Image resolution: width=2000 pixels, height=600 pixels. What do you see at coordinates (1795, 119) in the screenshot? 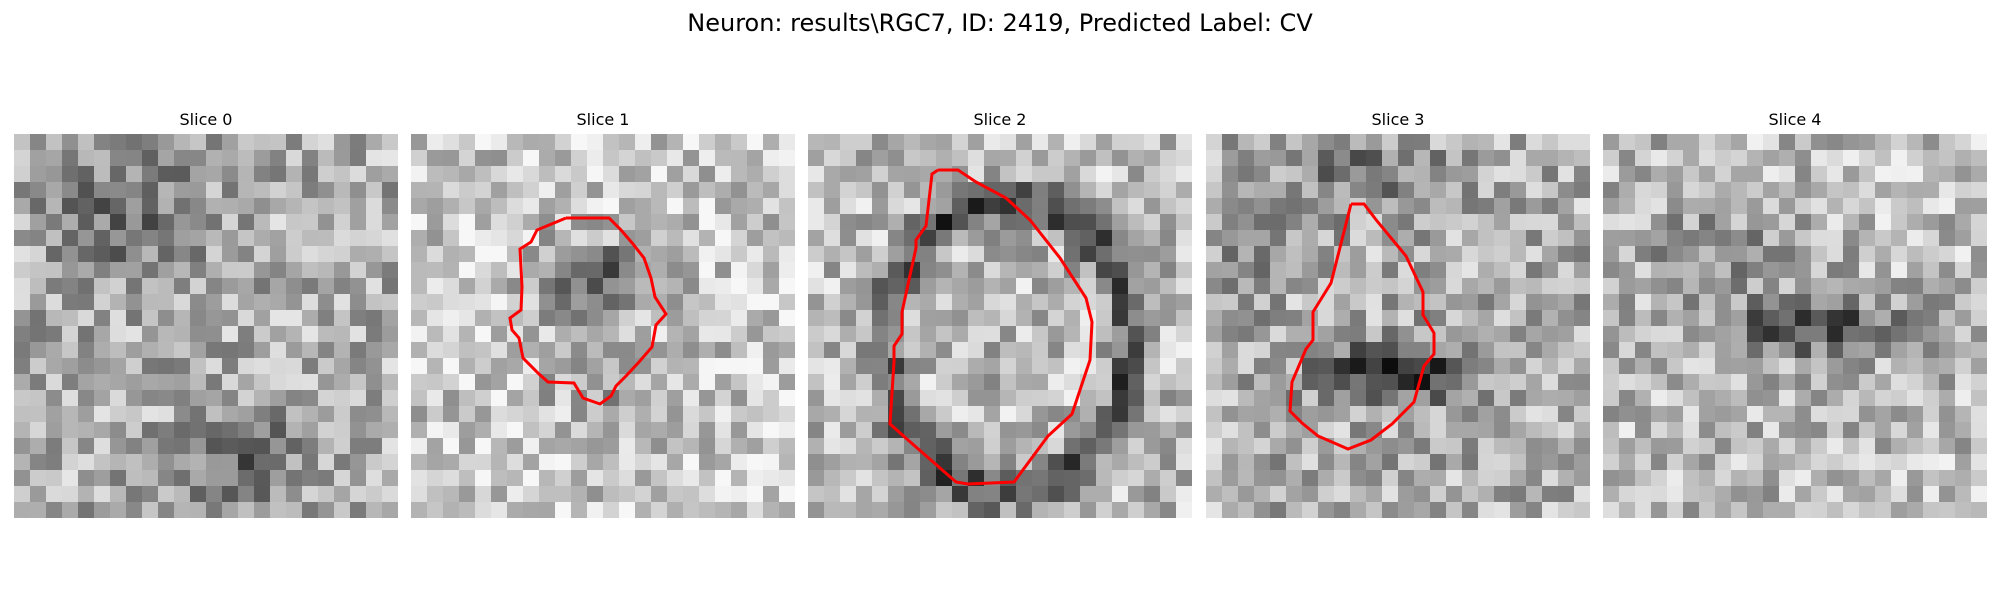
I see `slice-title: Slice 4` at bounding box center [1795, 119].